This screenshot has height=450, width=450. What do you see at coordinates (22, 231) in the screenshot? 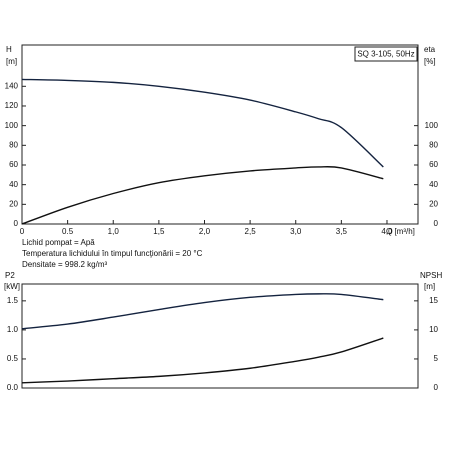
I see `x-tick-label: 0` at bounding box center [22, 231].